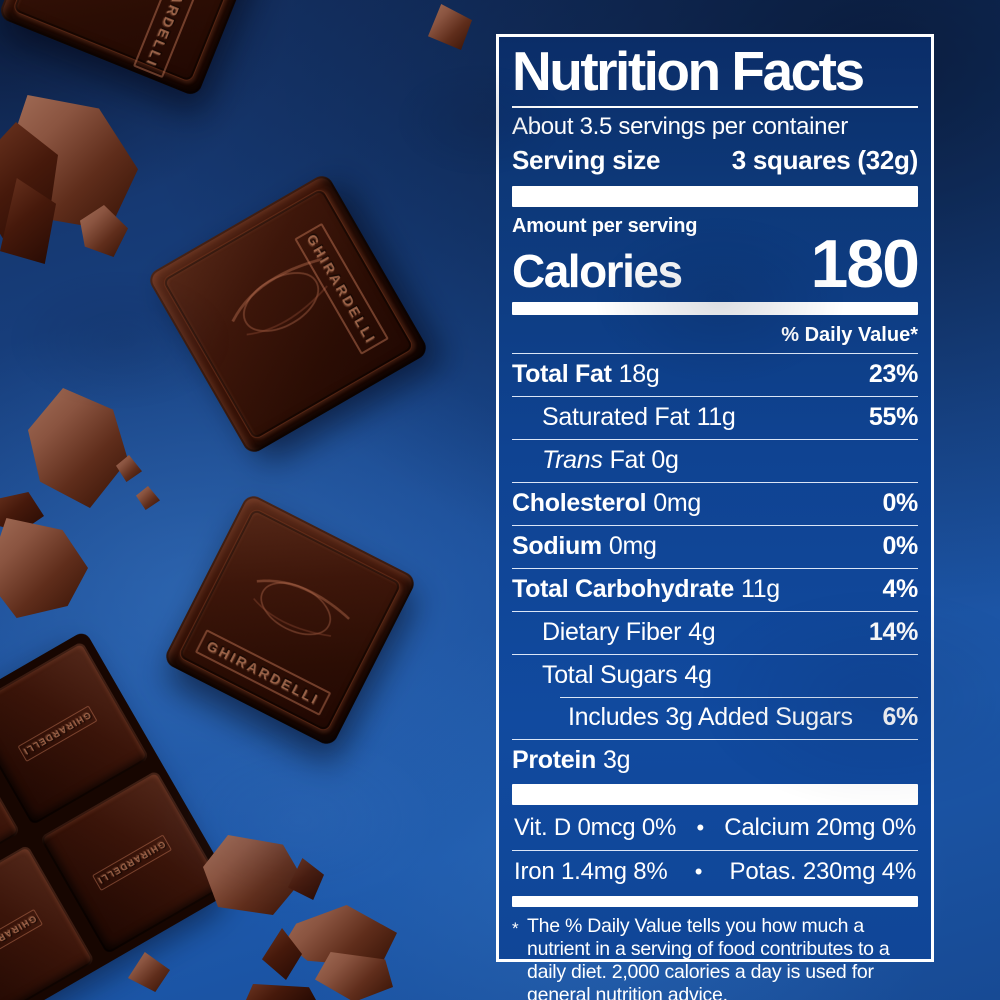 The image size is (1000, 1000). I want to click on nutrient-row: Total Carbohydrate 11g 4%, so click(715, 589).